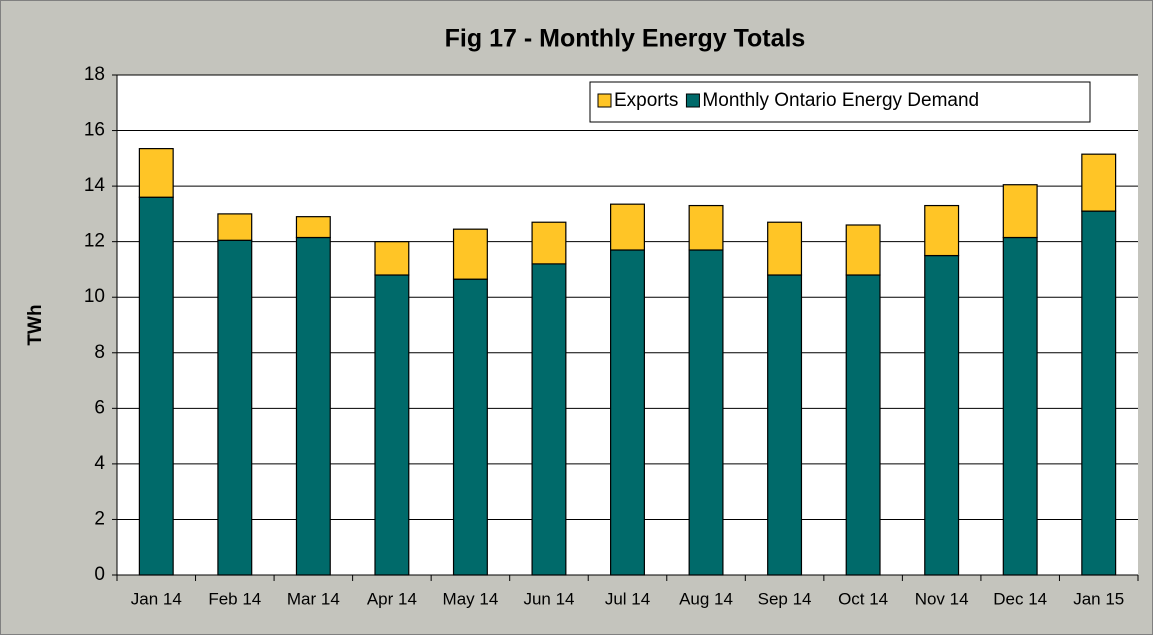  What do you see at coordinates (625, 39) in the screenshot?
I see `chart-title: Fig 17 - Monthly Energy Totals` at bounding box center [625, 39].